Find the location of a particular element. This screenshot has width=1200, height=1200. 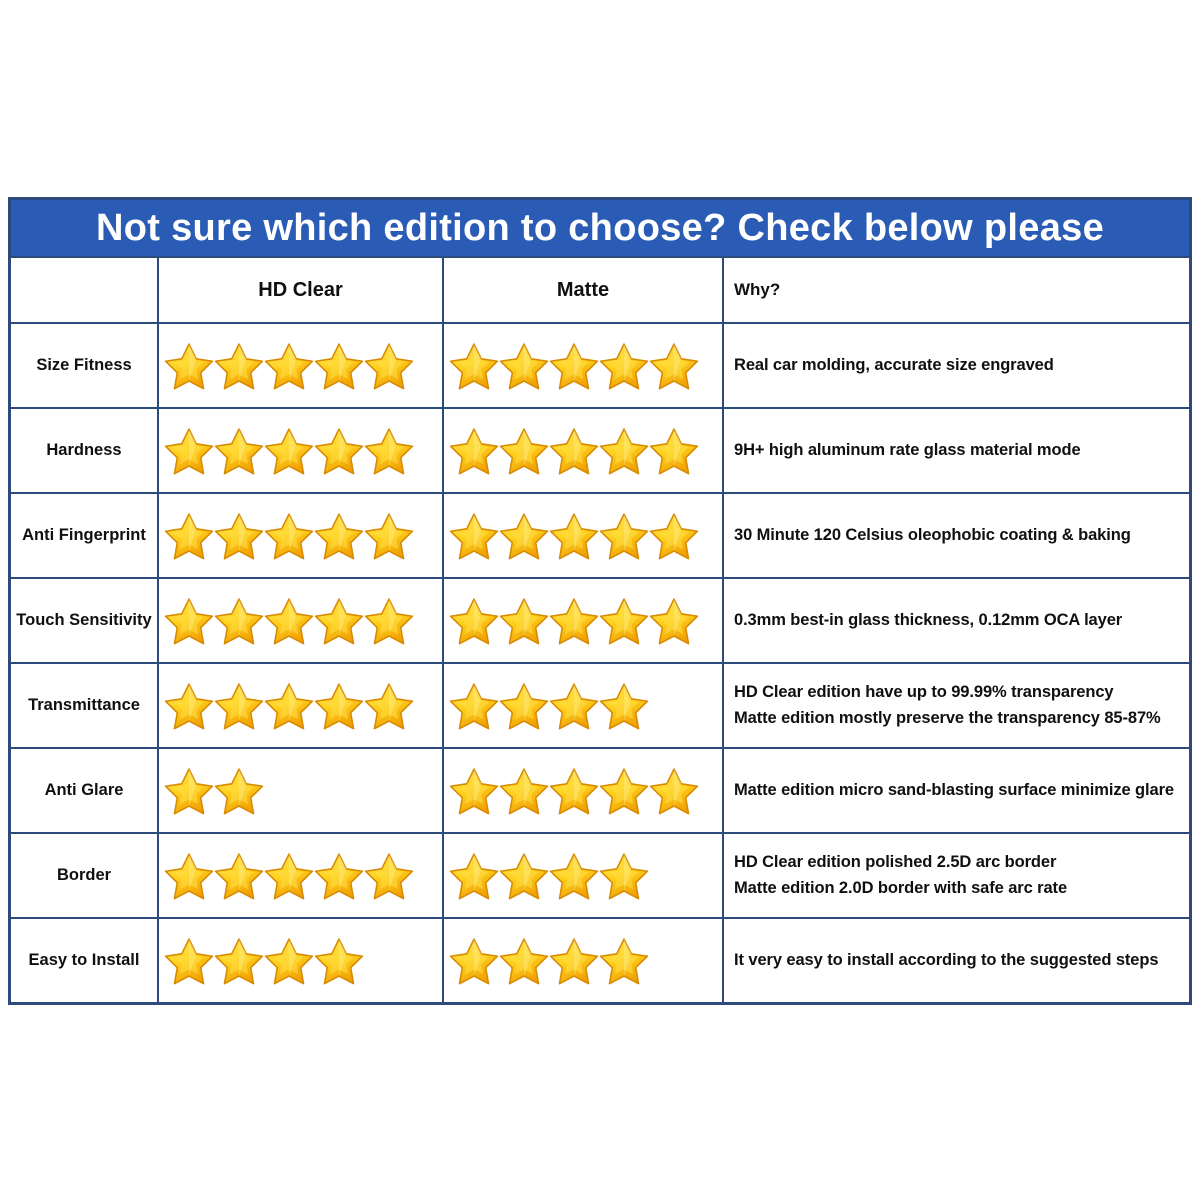

col-header-hd-clear: HD Clear is located at coordinates (301, 289).